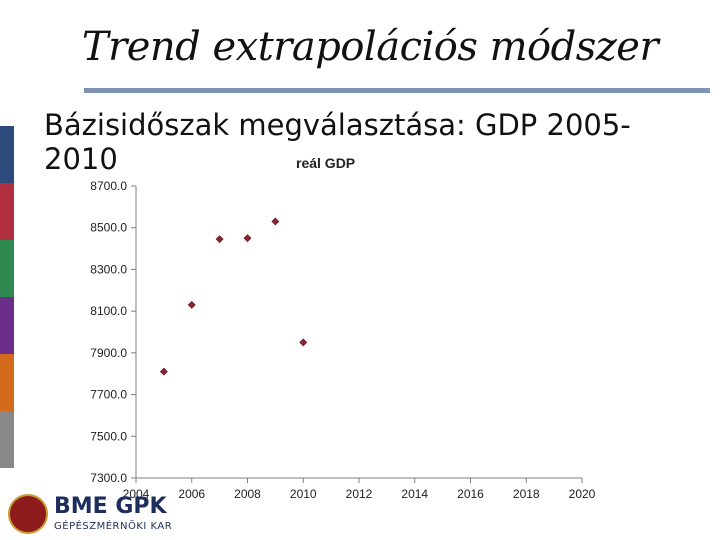  Describe the element at coordinates (326, 163) in the screenshot. I see `chart-title: reál GDP` at that location.